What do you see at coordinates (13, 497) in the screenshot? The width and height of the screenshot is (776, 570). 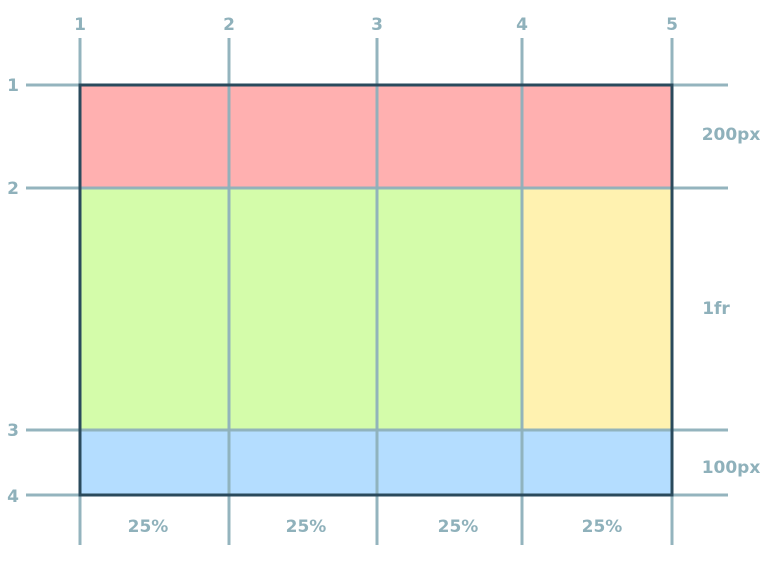 I see `row-line-label-4: 4` at bounding box center [13, 497].